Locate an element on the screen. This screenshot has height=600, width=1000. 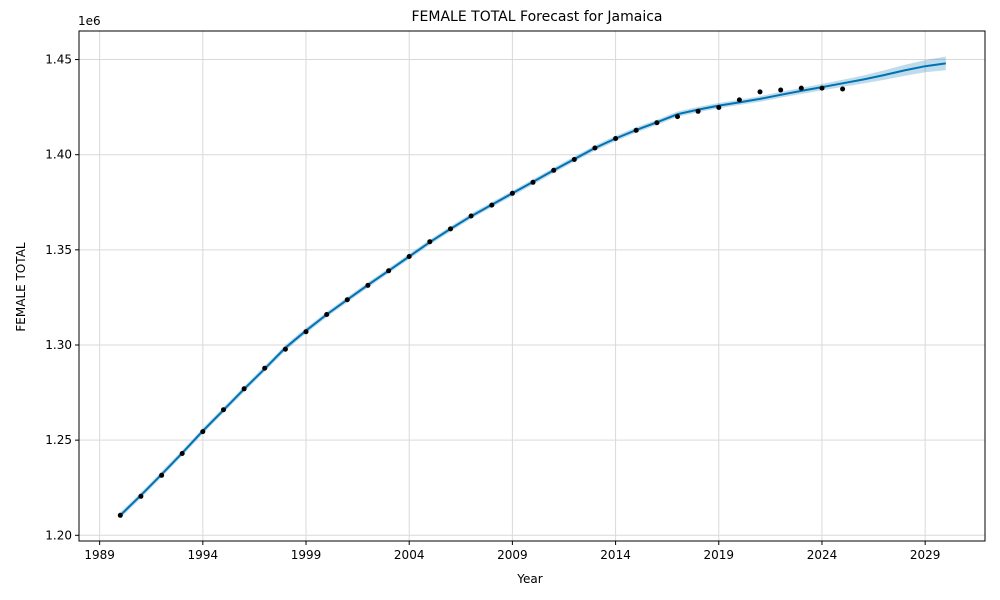
x-tick-label: 2029 is located at coordinates (925, 555).